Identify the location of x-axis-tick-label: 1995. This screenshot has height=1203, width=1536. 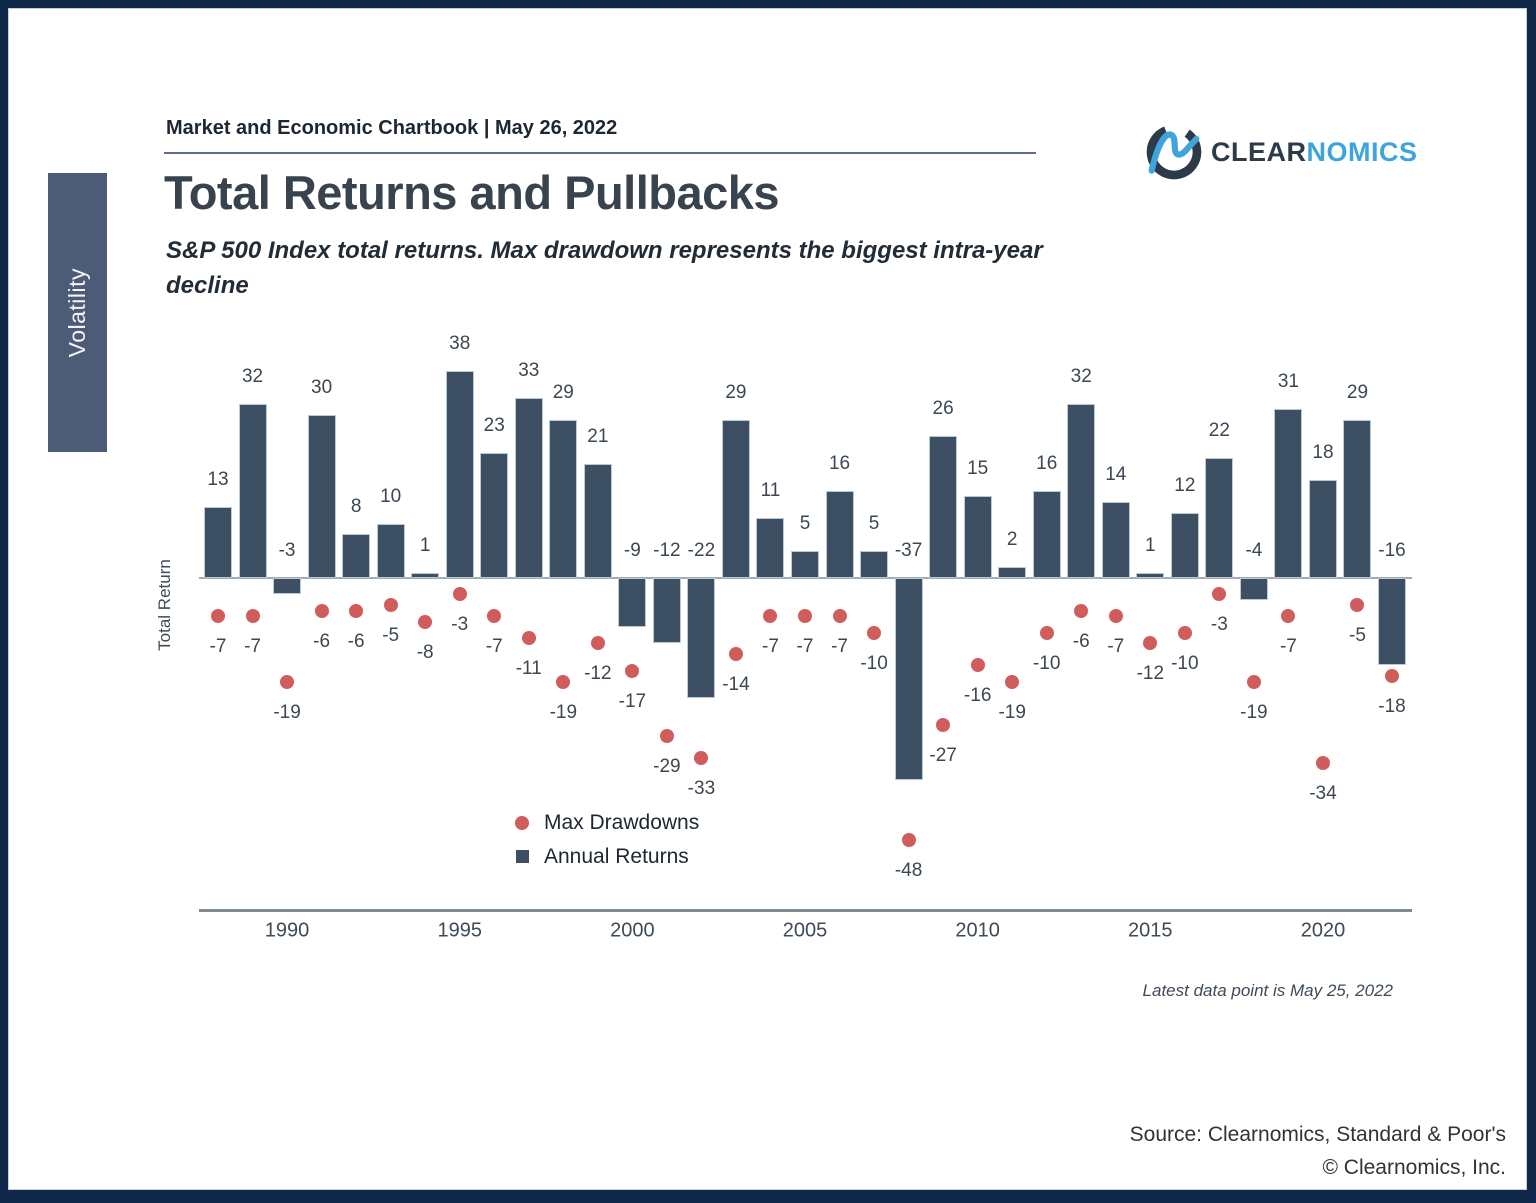
(459, 930).